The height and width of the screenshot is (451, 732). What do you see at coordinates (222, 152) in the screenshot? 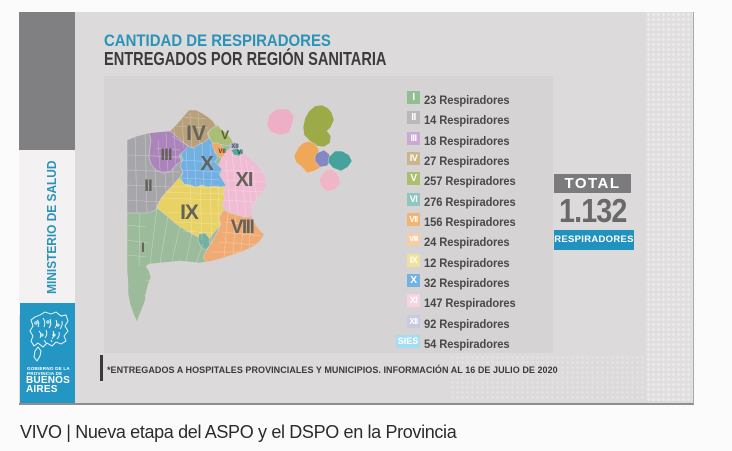
I see `svg-text: VII` at bounding box center [222, 152].